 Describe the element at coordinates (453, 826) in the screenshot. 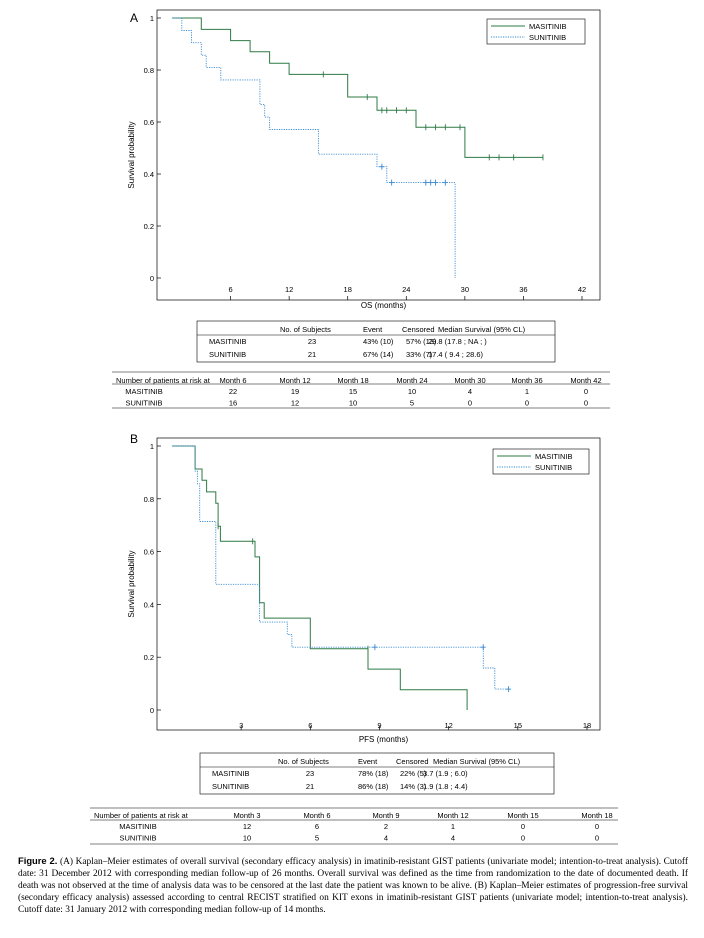

I see `risk-table-cell: 1` at that location.